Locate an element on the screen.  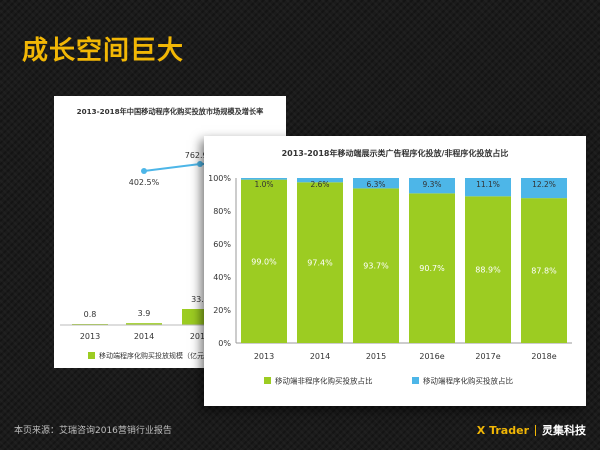
y-tick-label: 80% is located at coordinates (222, 211).